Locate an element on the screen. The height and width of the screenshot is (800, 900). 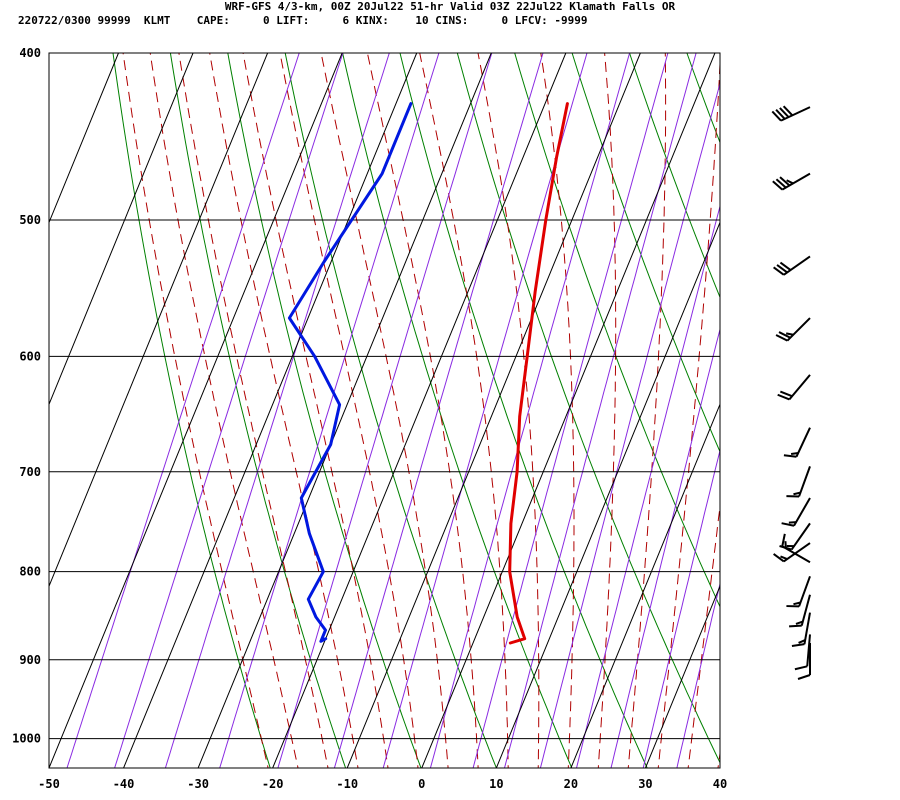
y-tick-label: 600 is located at coordinates (30, 356).